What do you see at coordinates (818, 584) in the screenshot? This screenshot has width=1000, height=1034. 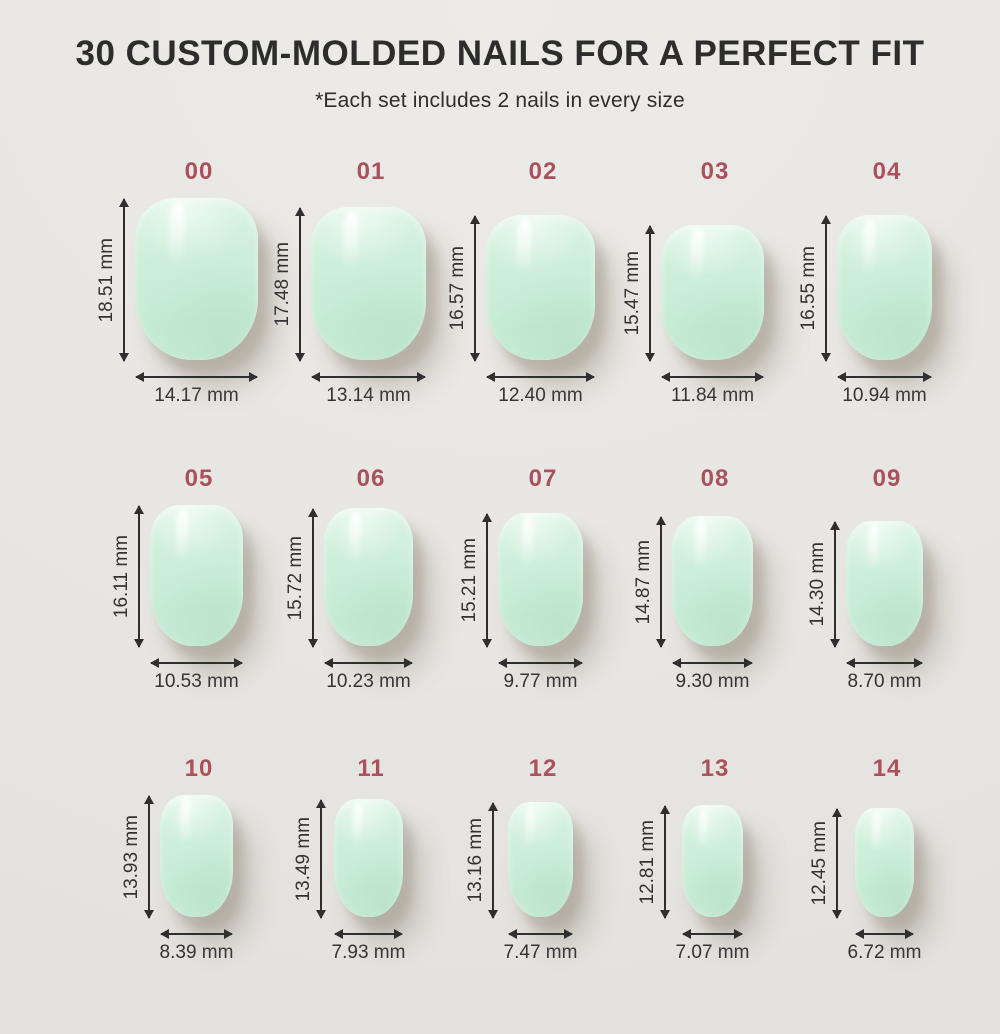 I see `height-label: 14.30 mm` at bounding box center [818, 584].